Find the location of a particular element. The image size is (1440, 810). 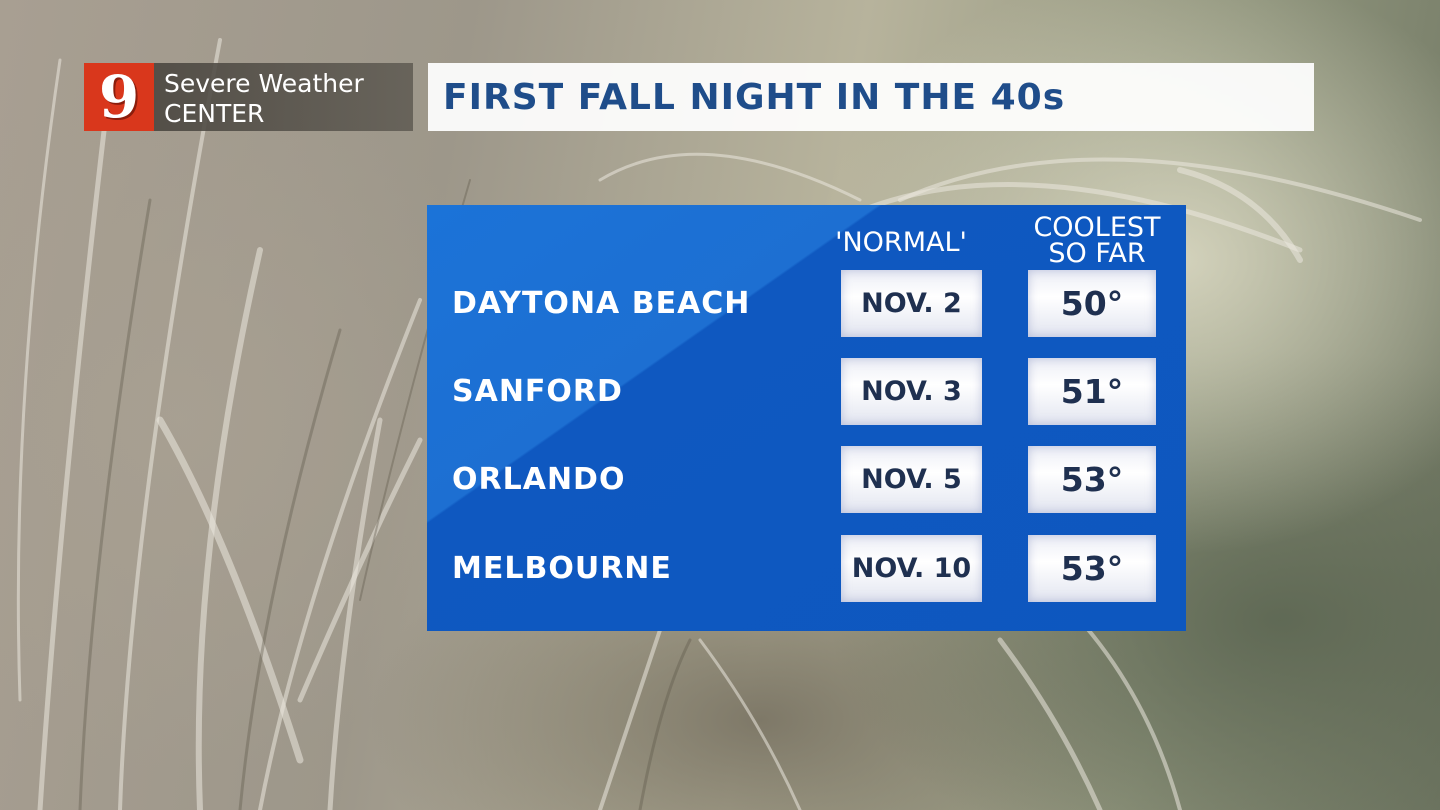

station-logo: 9 Severe Weather CENTER is located at coordinates (248, 97).